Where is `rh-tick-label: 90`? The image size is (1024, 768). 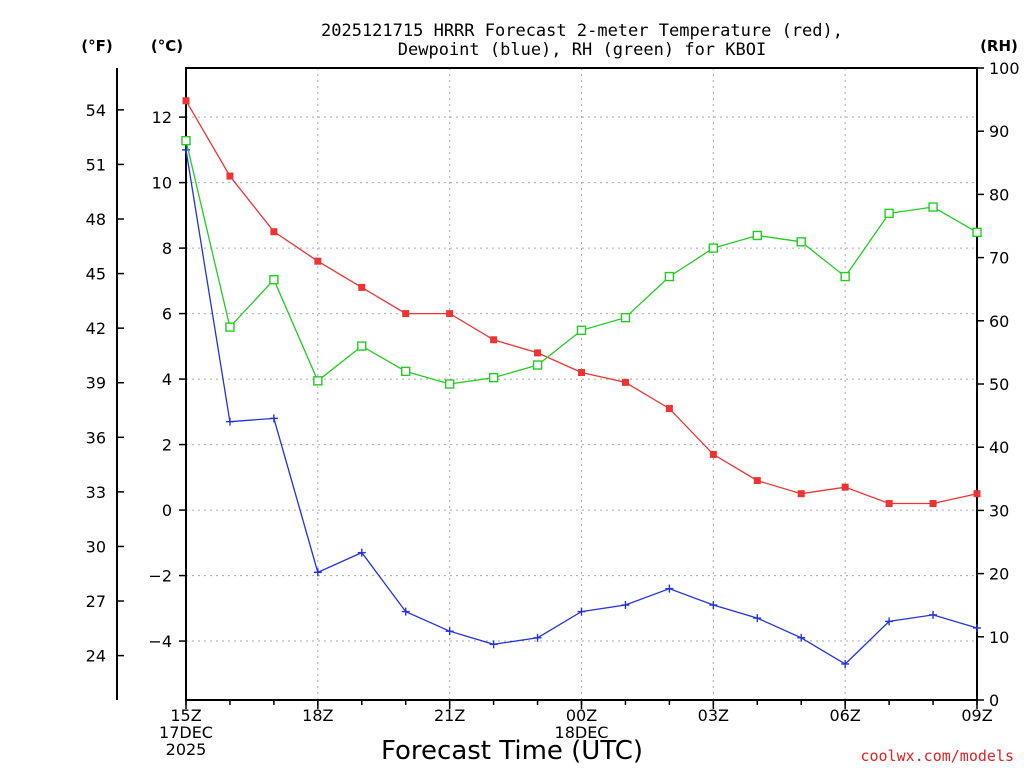
rh-tick-label: 90 is located at coordinates (999, 131).